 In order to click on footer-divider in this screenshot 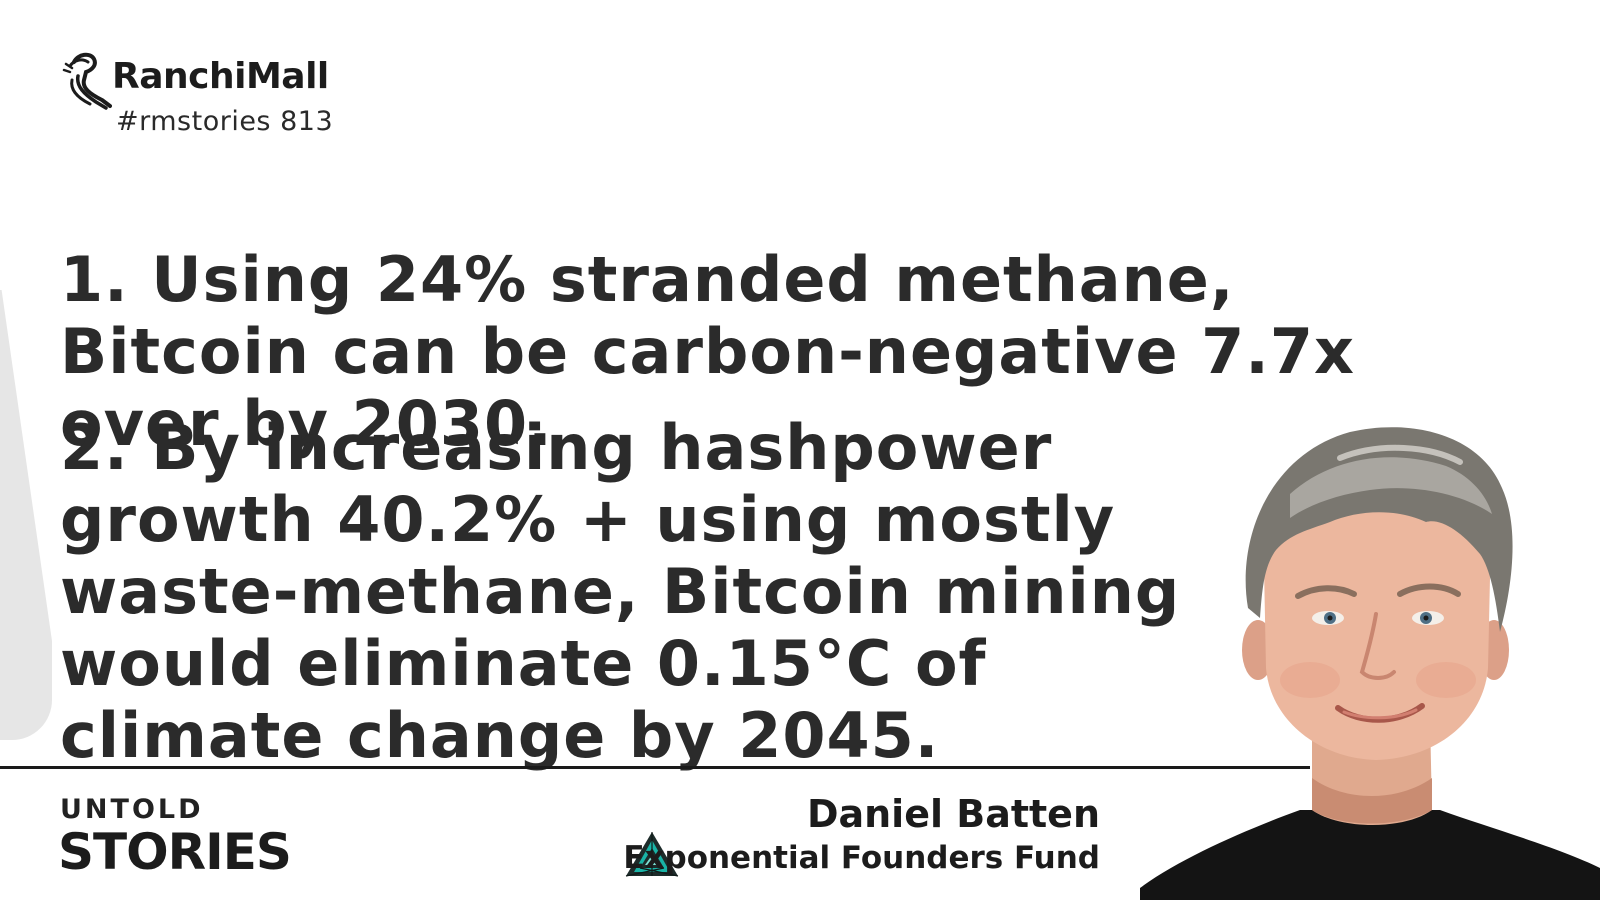, I will do `click(655, 767)`.